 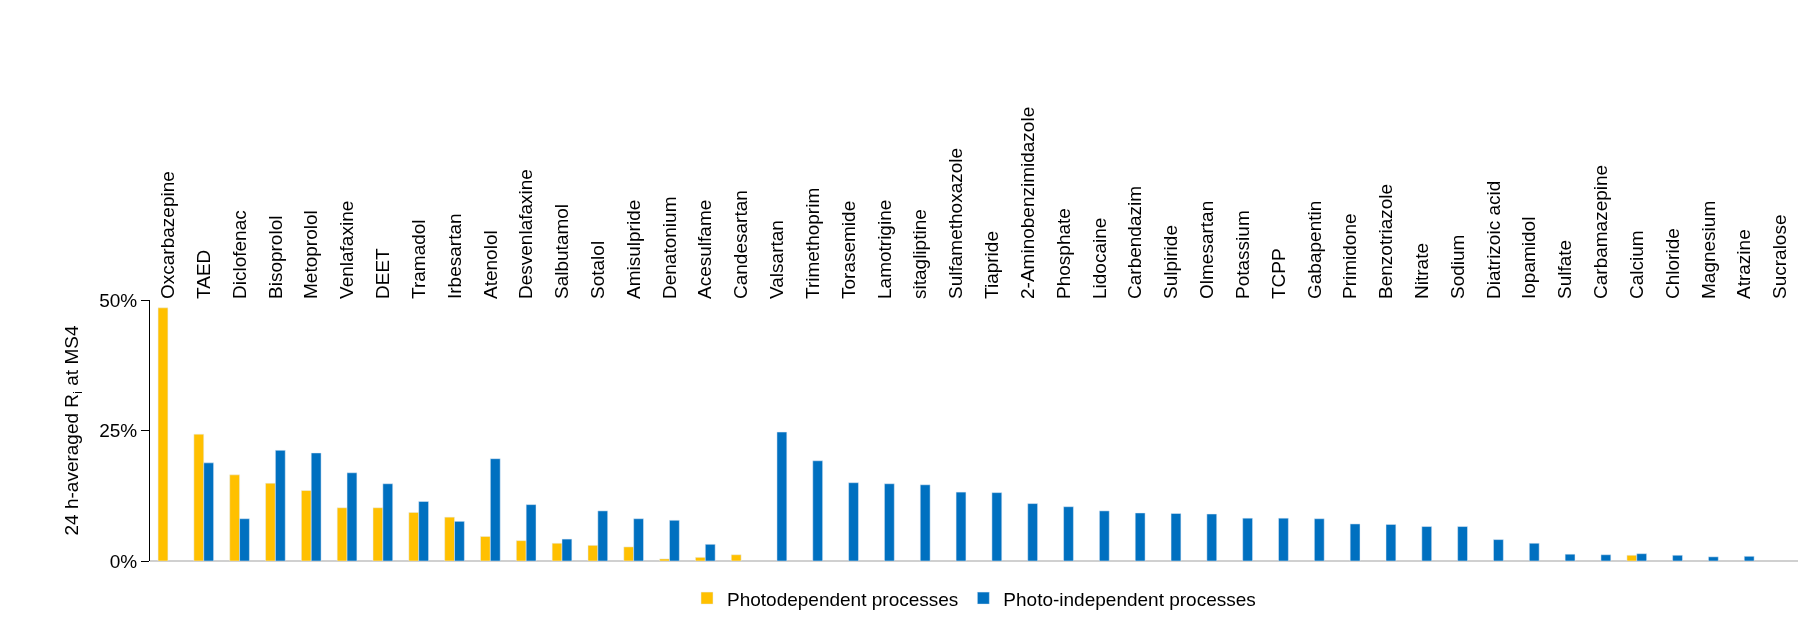 I want to click on x-tick-label: Tiapride, so click(x=992, y=265).